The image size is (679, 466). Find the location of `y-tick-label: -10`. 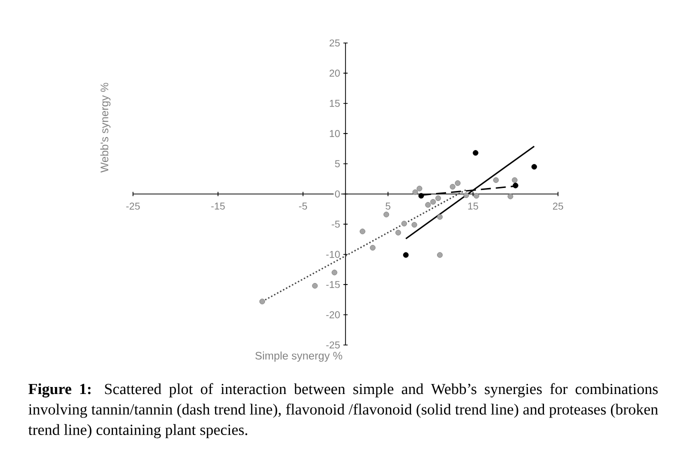

y-tick-label: -10 is located at coordinates (333, 254).